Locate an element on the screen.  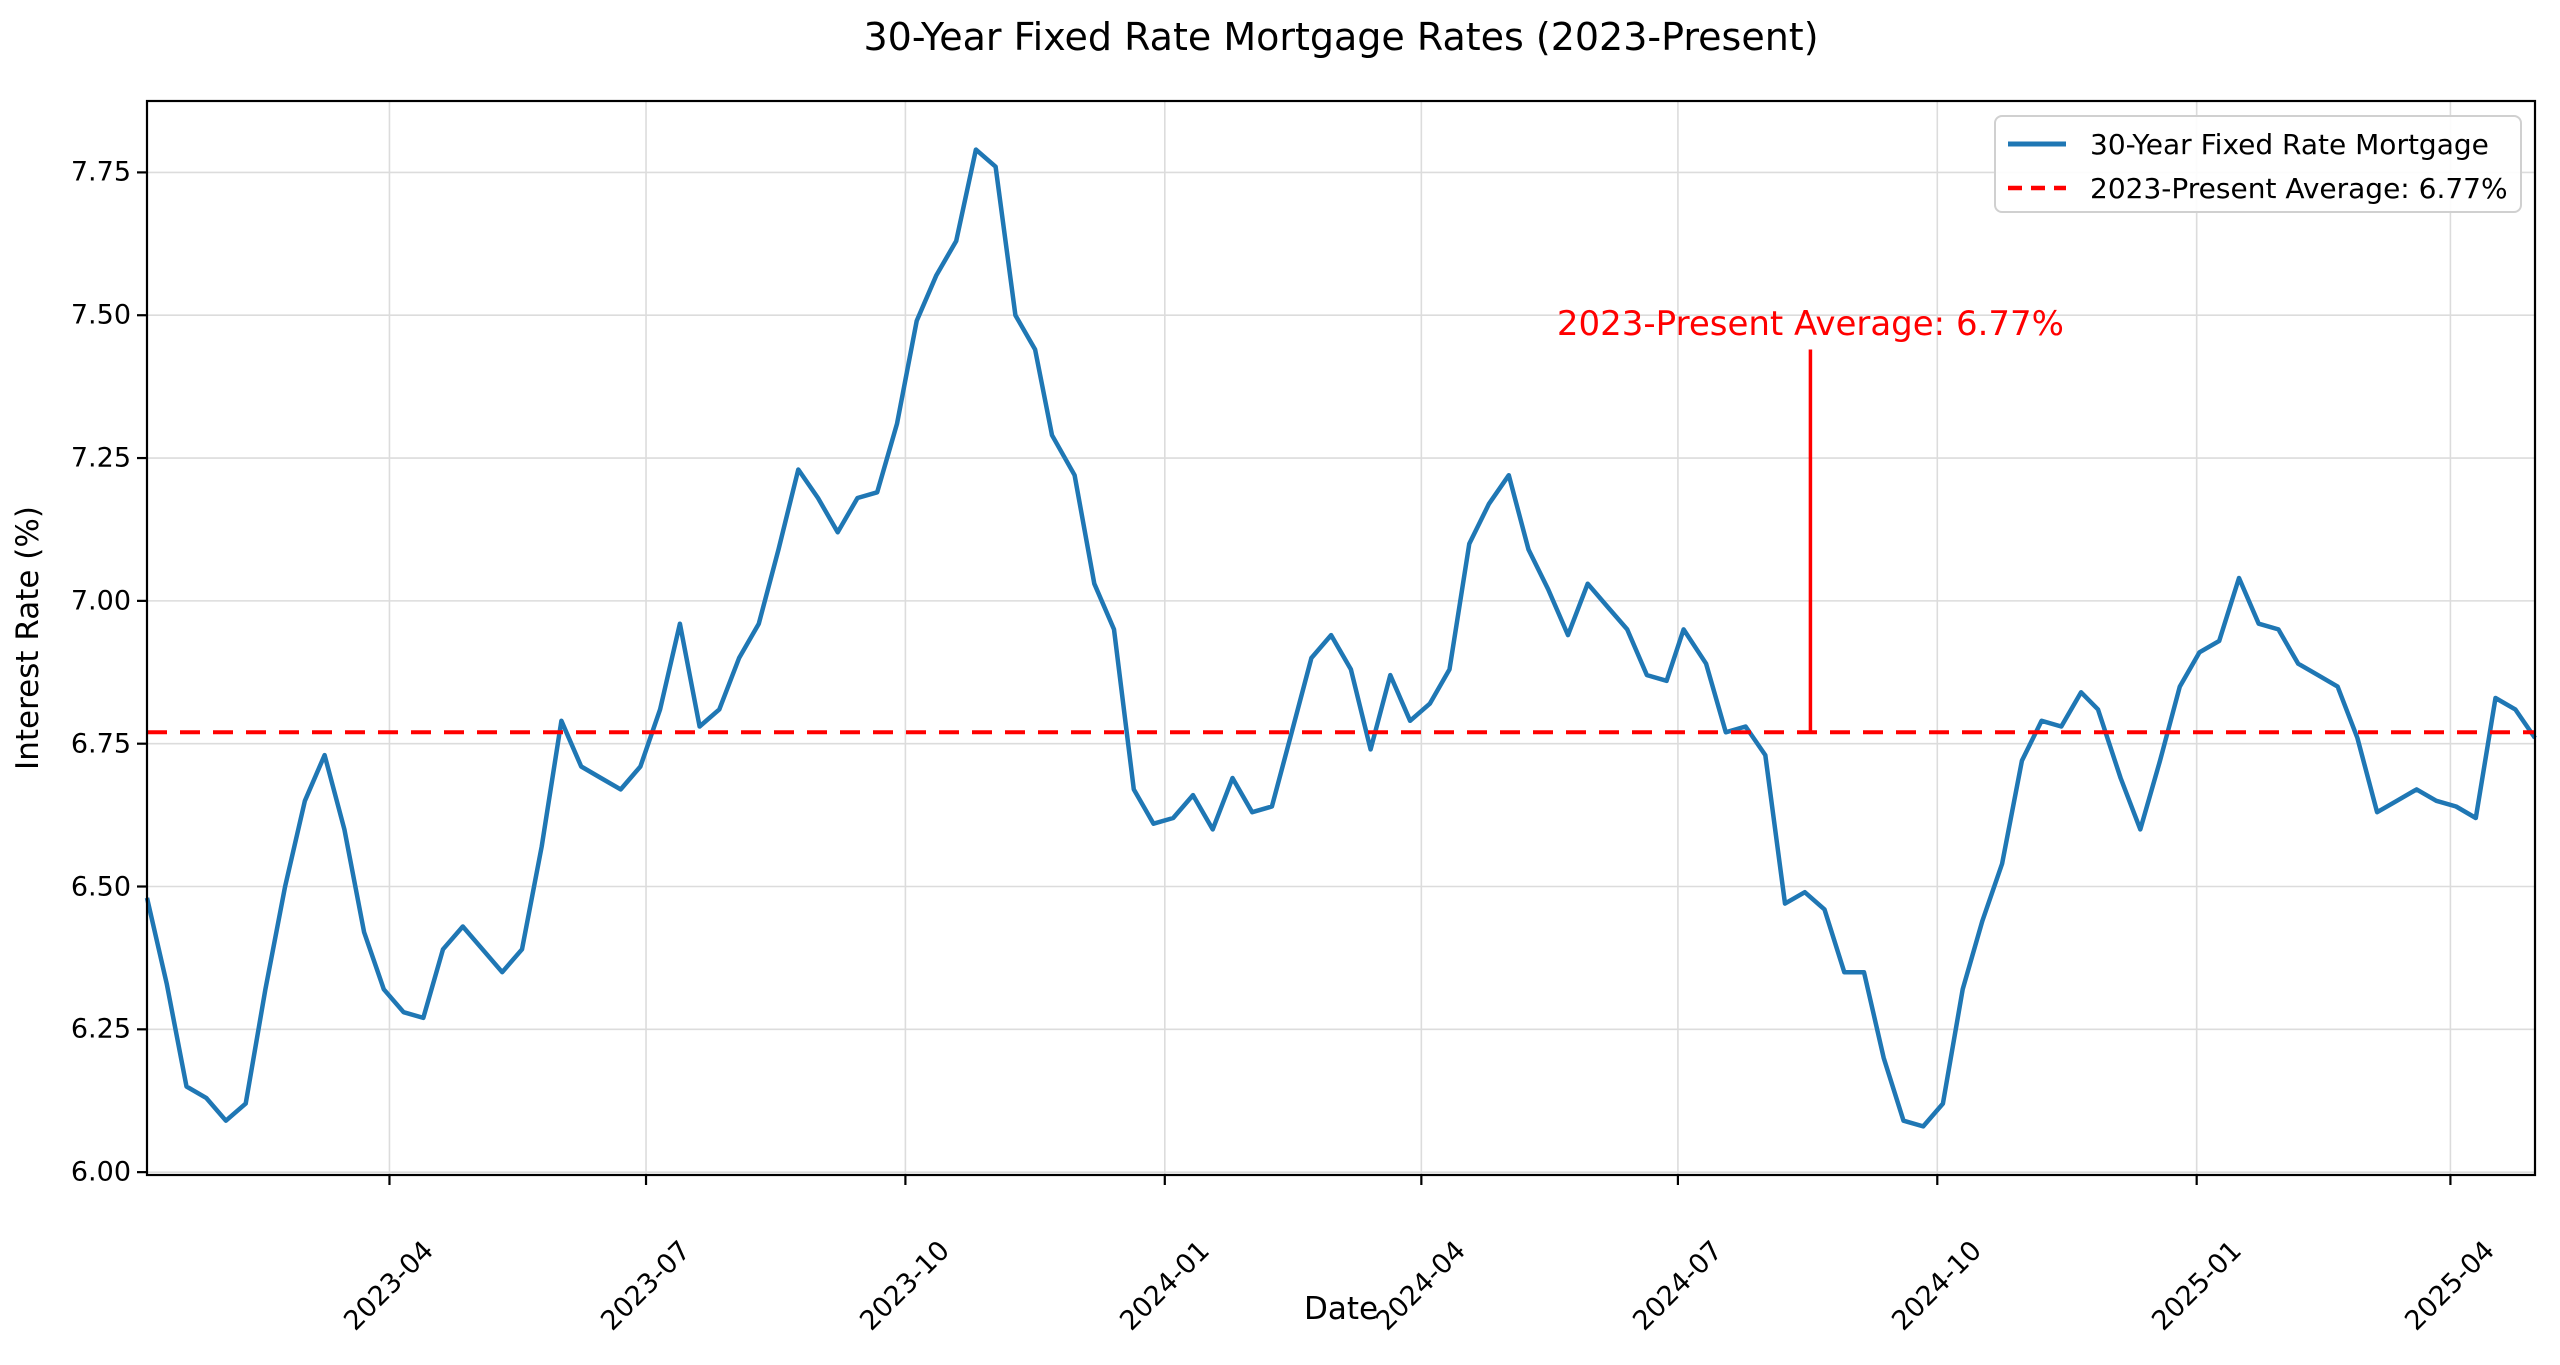
y-tick-label-6.00: 6.00 is located at coordinates (100, 1172).